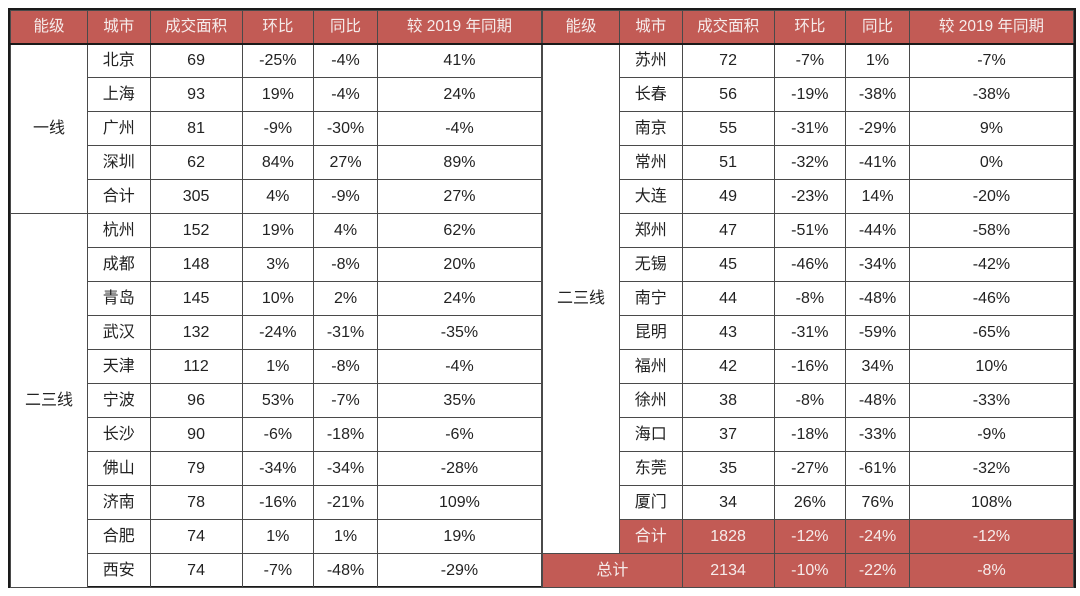 This screenshot has height=596, width=1080. I want to click on vs2019-cell: -28%, so click(459, 468).